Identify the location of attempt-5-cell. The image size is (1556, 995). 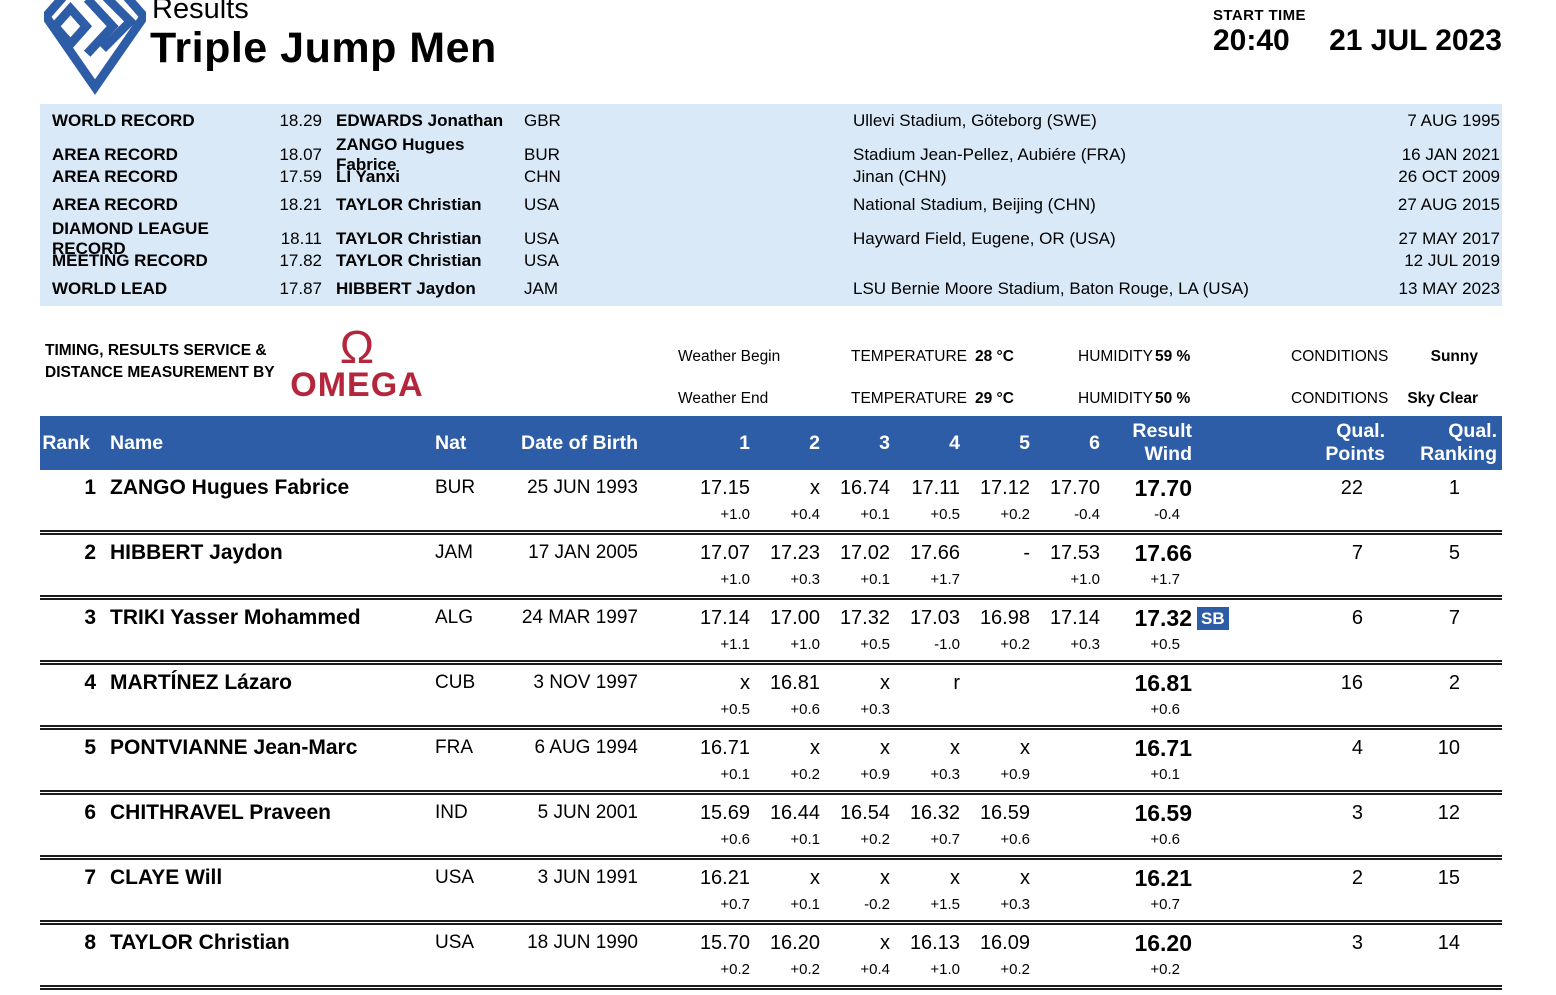
(1005, 695).